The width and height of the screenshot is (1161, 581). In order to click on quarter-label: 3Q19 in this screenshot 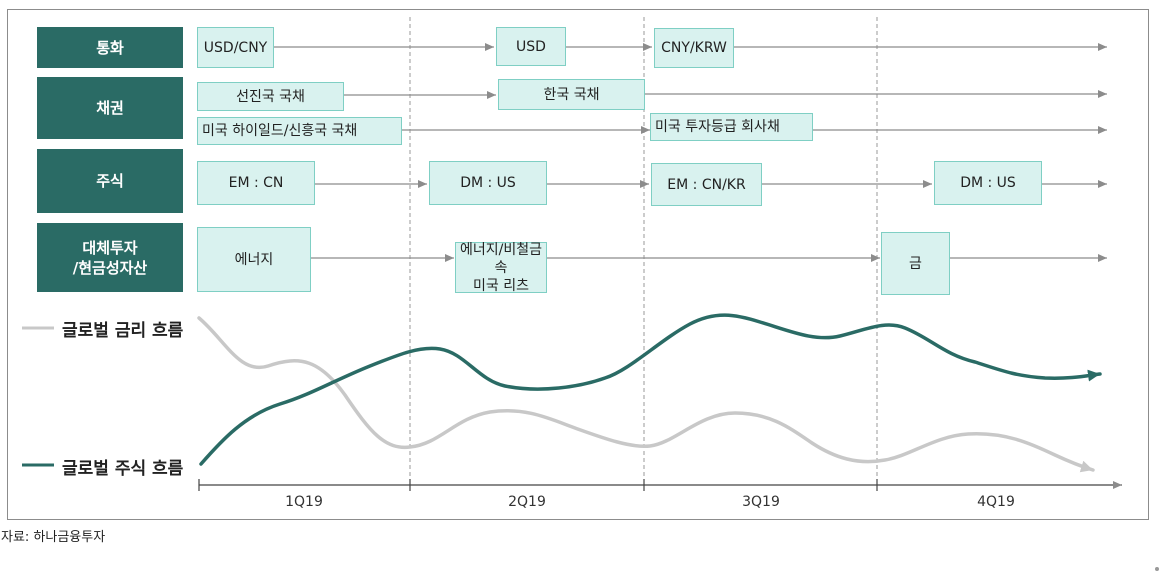, I will do `click(761, 502)`.